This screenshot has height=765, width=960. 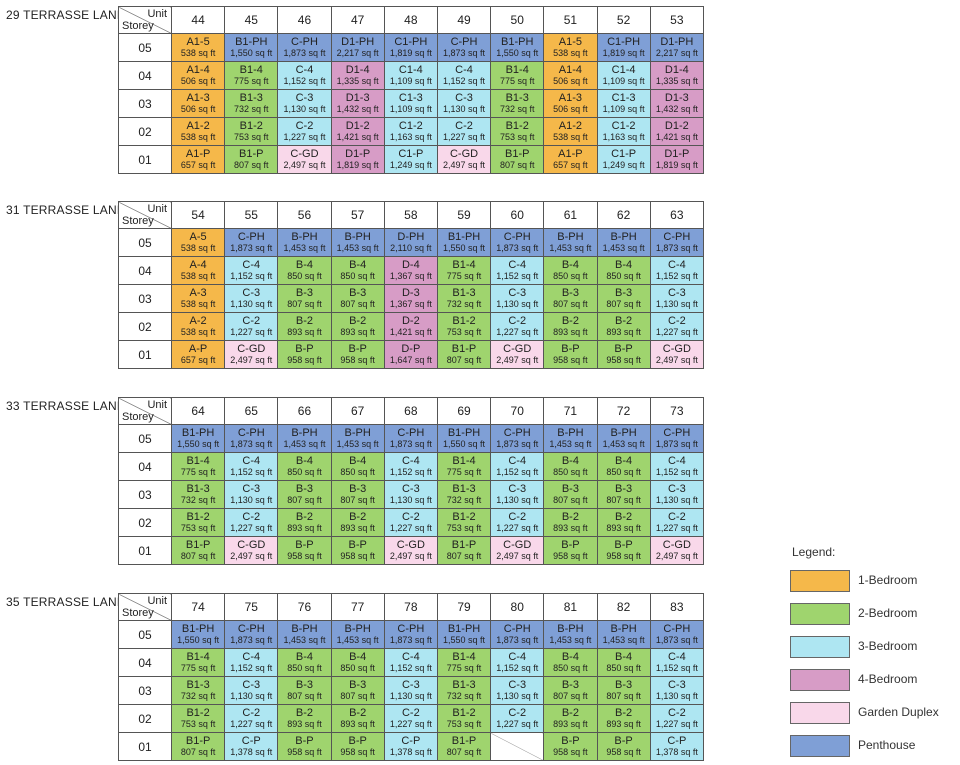 What do you see at coordinates (198, 685) in the screenshot?
I see `unit-type: B1-3` at bounding box center [198, 685].